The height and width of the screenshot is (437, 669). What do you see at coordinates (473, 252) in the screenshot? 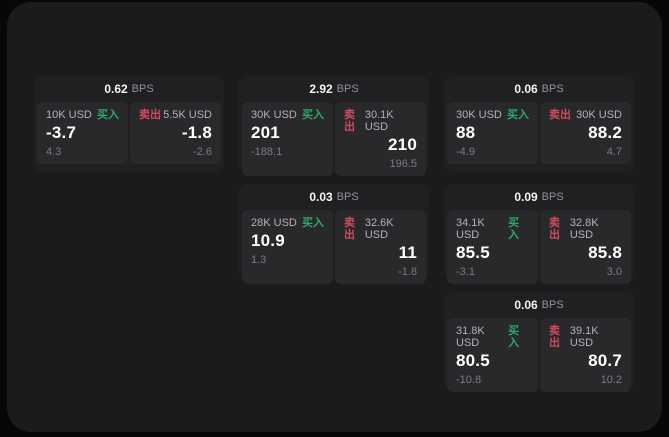
I see `buy-price: 85.5` at bounding box center [473, 252].